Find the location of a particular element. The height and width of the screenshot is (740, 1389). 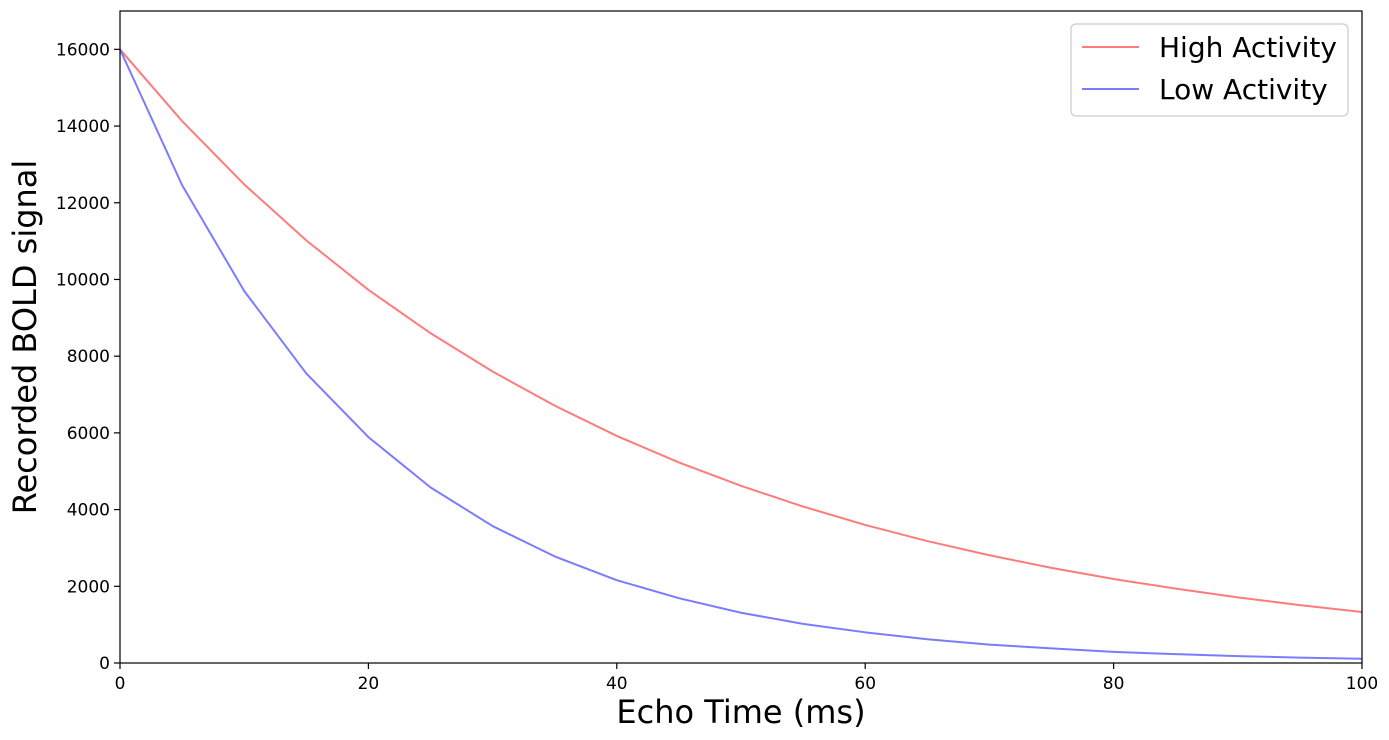

y-tick-label: 10000 is located at coordinates (83, 280).